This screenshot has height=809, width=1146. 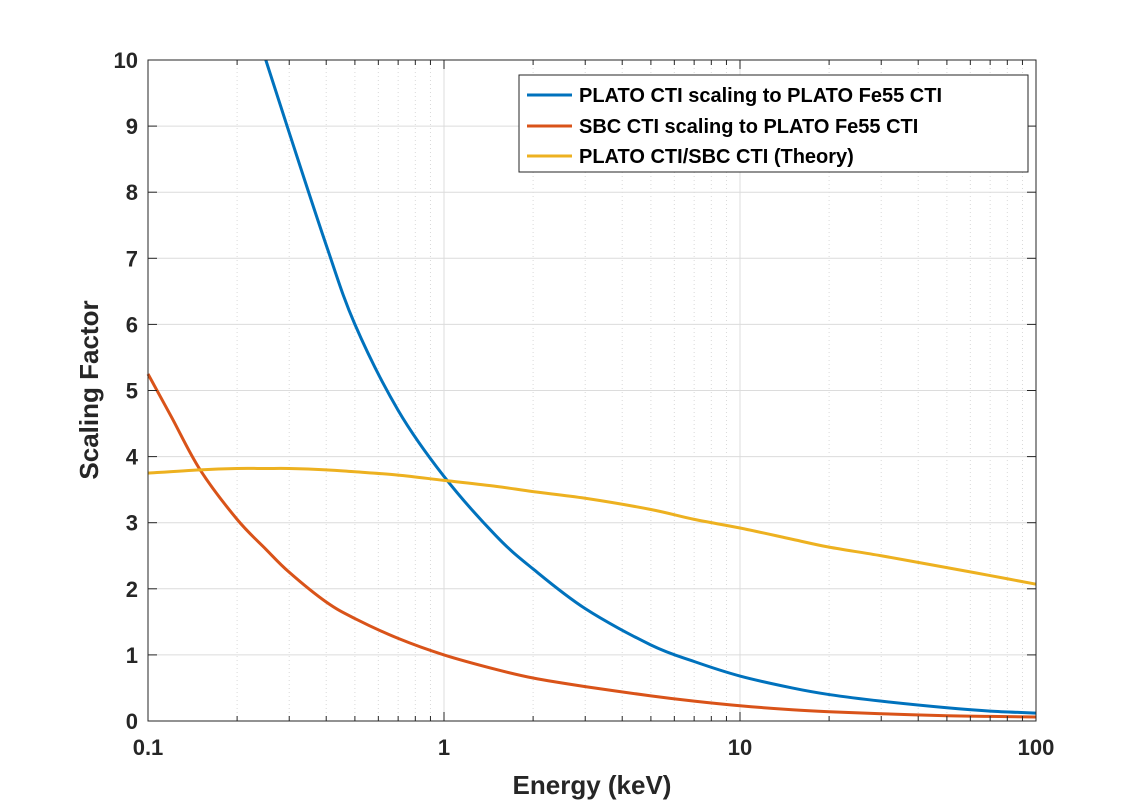 What do you see at coordinates (132, 391) in the screenshot?
I see `y-tick-label: 5` at bounding box center [132, 391].